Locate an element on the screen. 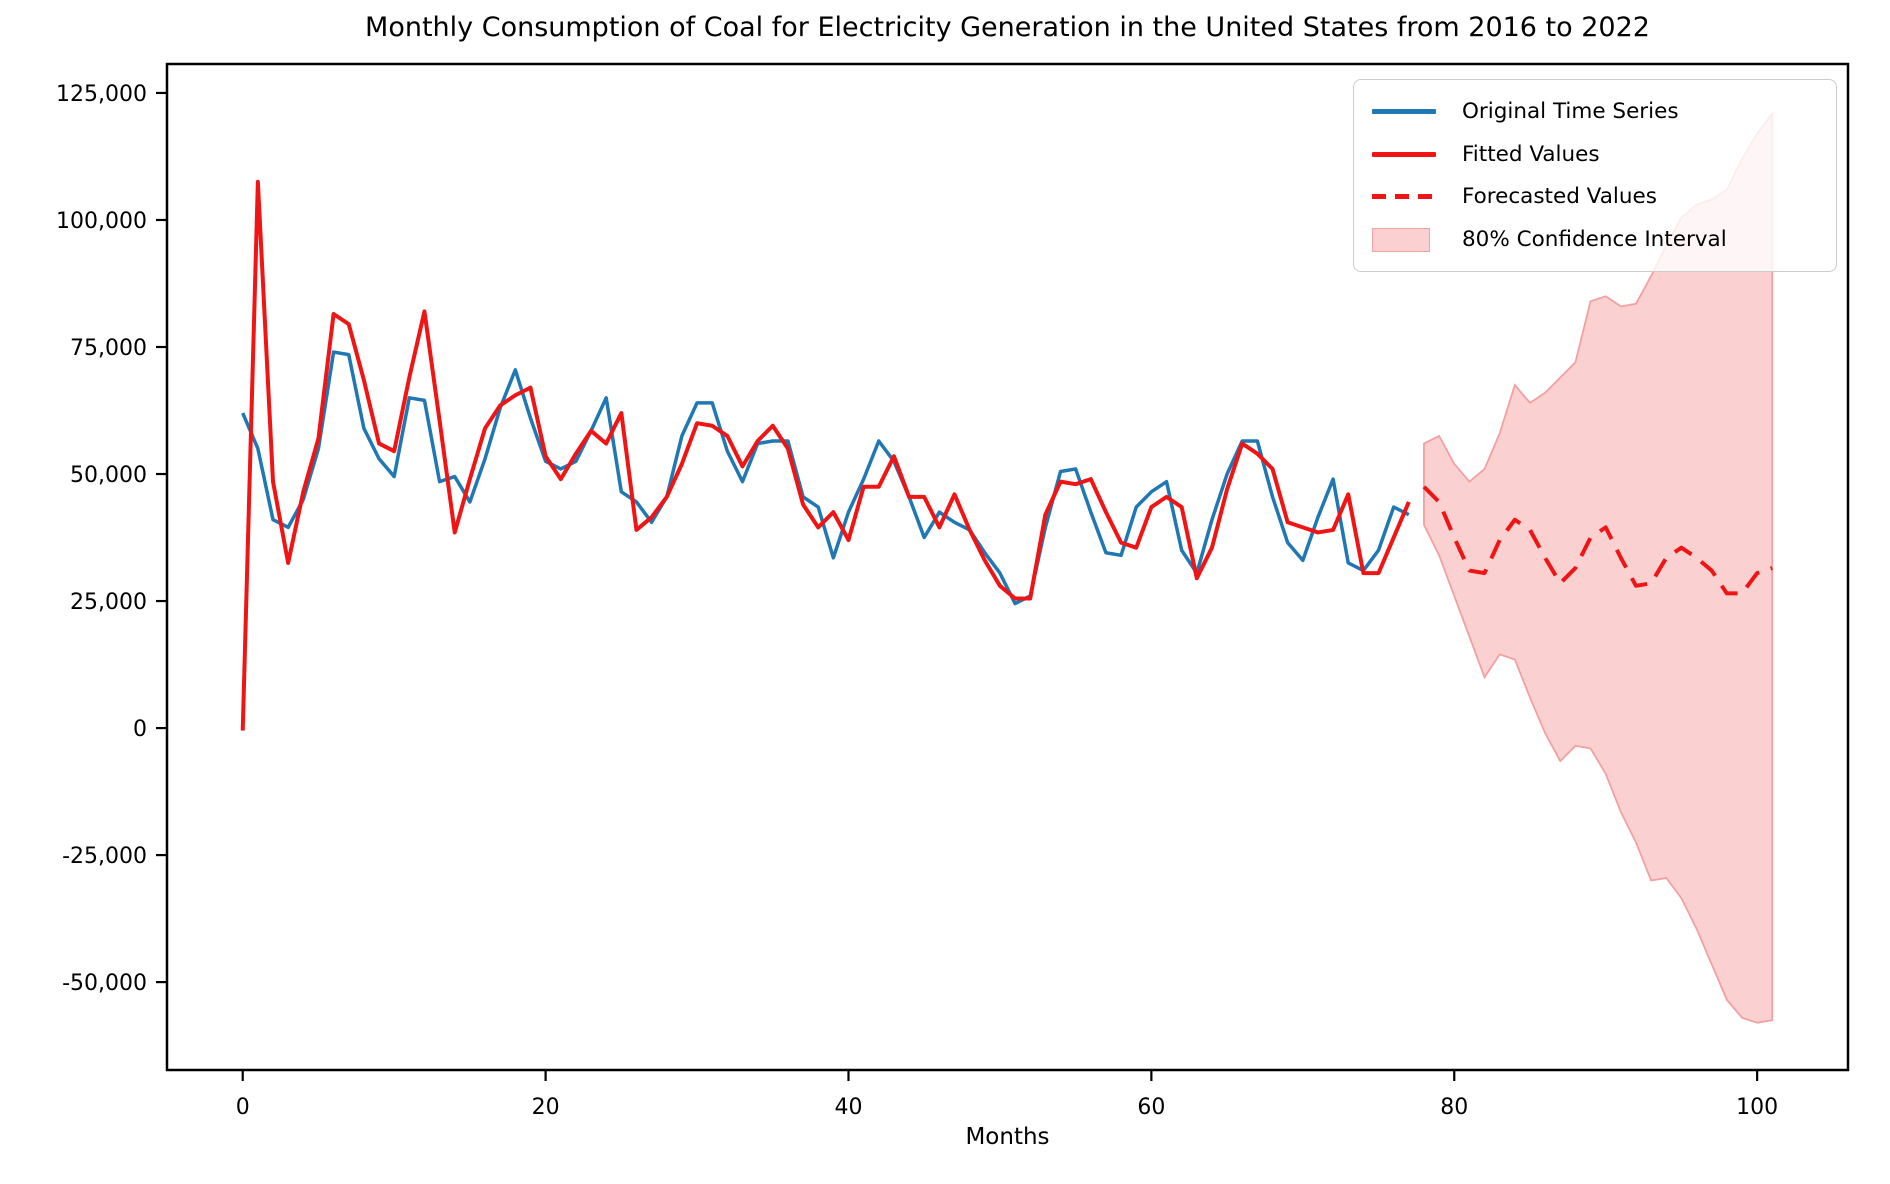  y-tick-label: 75,000 is located at coordinates (108, 348).